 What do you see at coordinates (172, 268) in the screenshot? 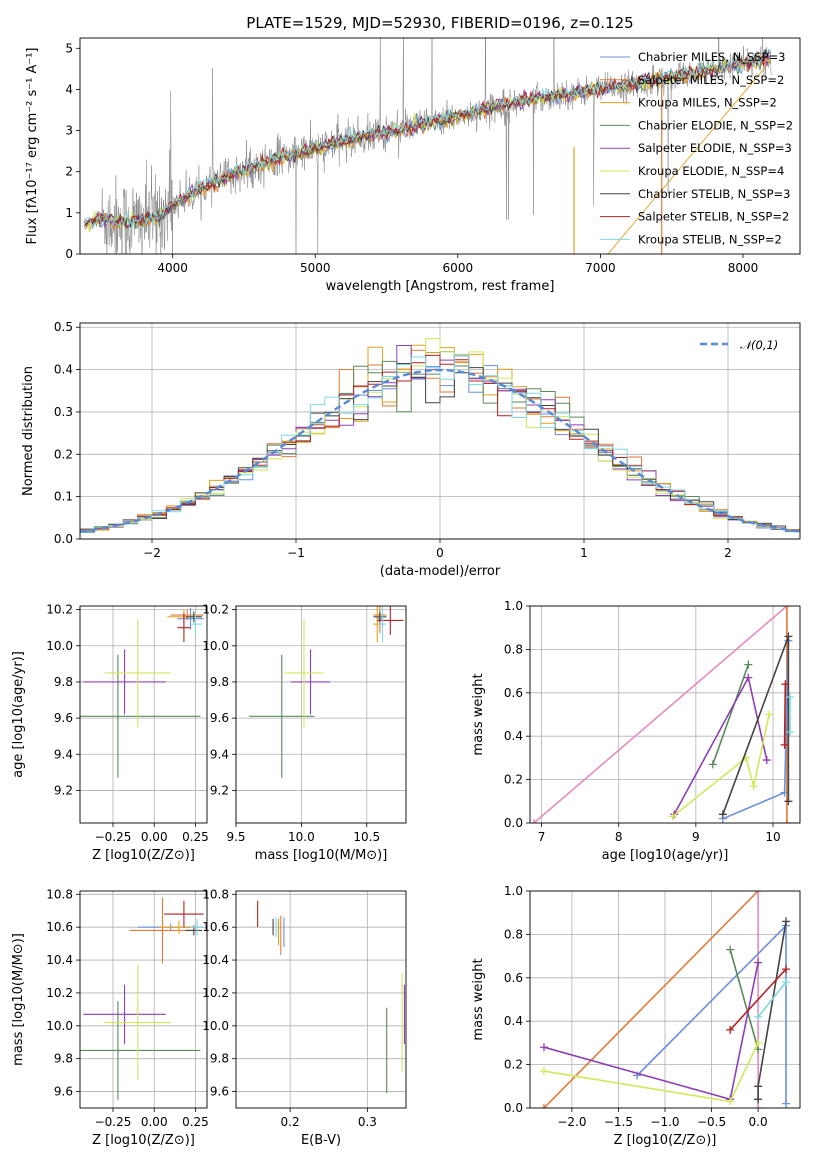
I see `x-tick-label: 4000` at bounding box center [172, 268].